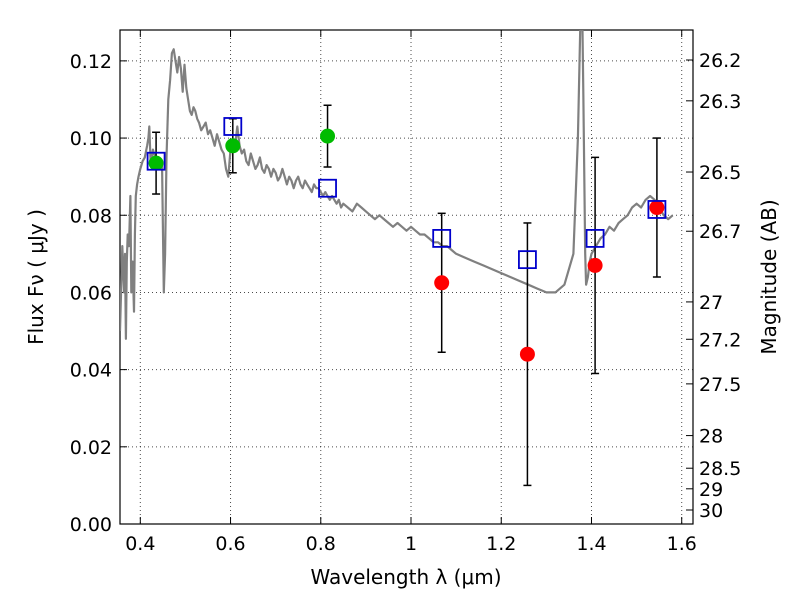  What do you see at coordinates (91, 293) in the screenshot?
I see `y-tick-label: 0.06` at bounding box center [91, 293].